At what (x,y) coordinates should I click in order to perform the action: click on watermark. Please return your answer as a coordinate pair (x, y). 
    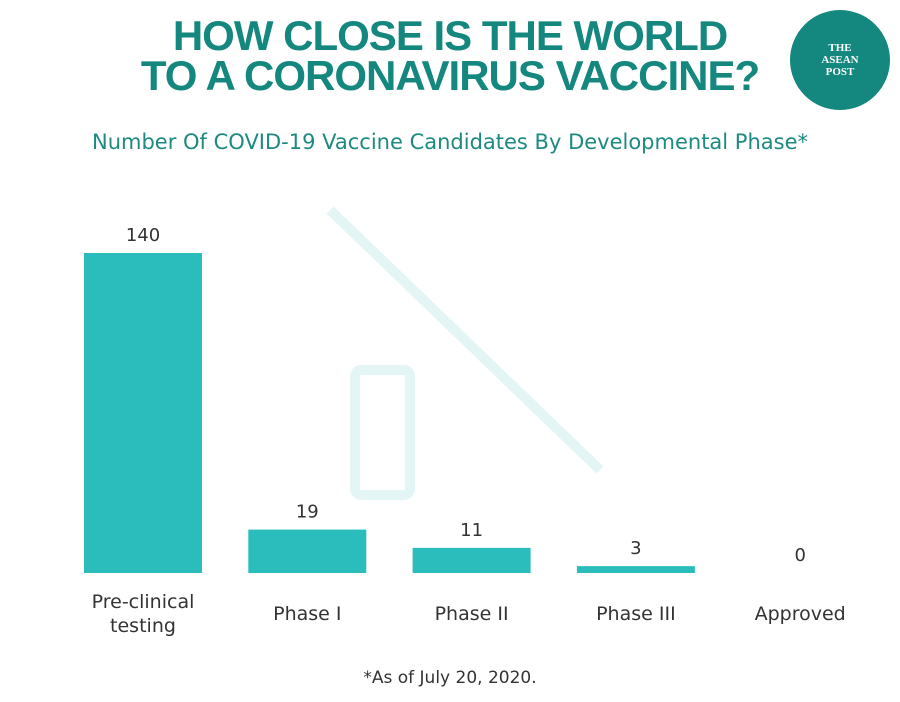
    Looking at the image, I should click on (465, 353).